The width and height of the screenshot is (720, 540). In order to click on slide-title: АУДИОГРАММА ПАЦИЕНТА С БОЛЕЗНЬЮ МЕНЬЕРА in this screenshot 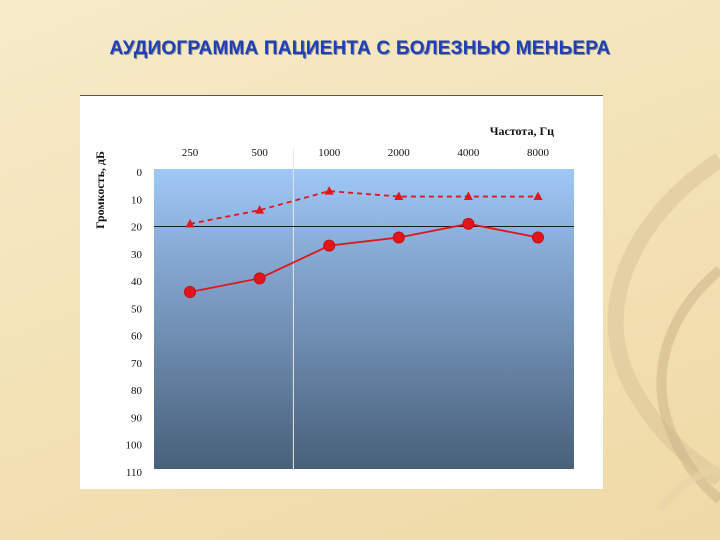, I will do `click(360, 48)`.